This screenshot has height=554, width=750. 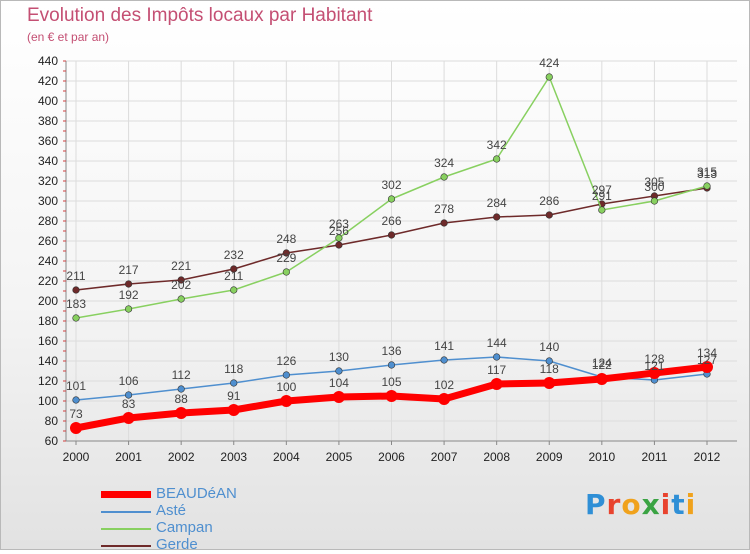 I want to click on data-label: 124, so click(x=602, y=363).